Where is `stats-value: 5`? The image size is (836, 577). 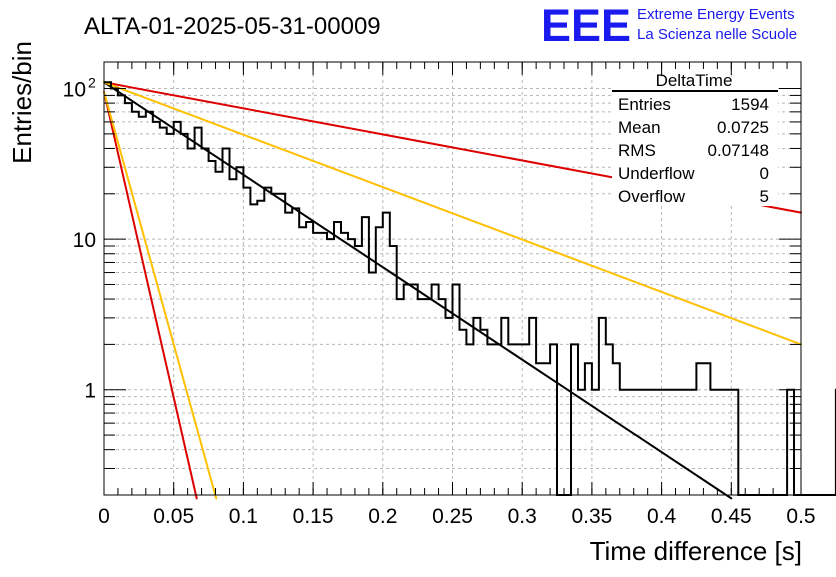
stats-value: 5 is located at coordinates (764, 196).